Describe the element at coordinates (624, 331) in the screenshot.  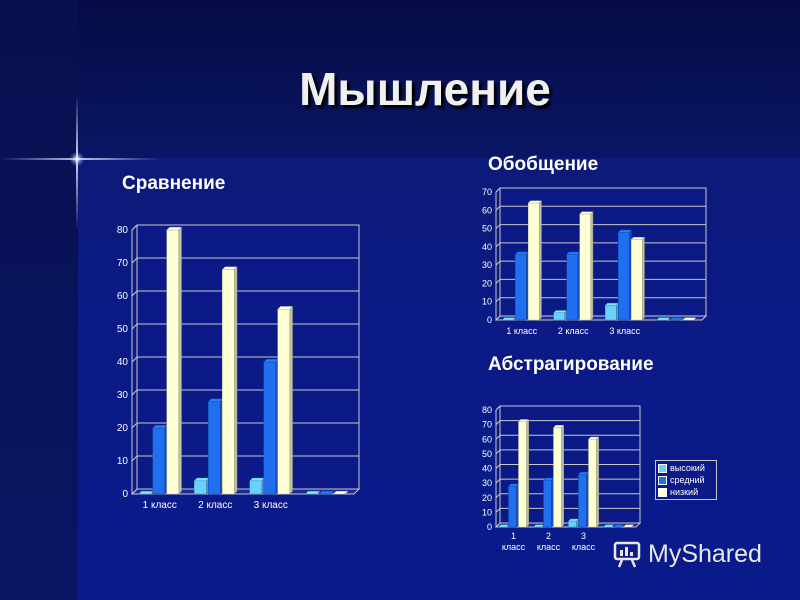
I see `x-tick-label: 3 класс` at that location.